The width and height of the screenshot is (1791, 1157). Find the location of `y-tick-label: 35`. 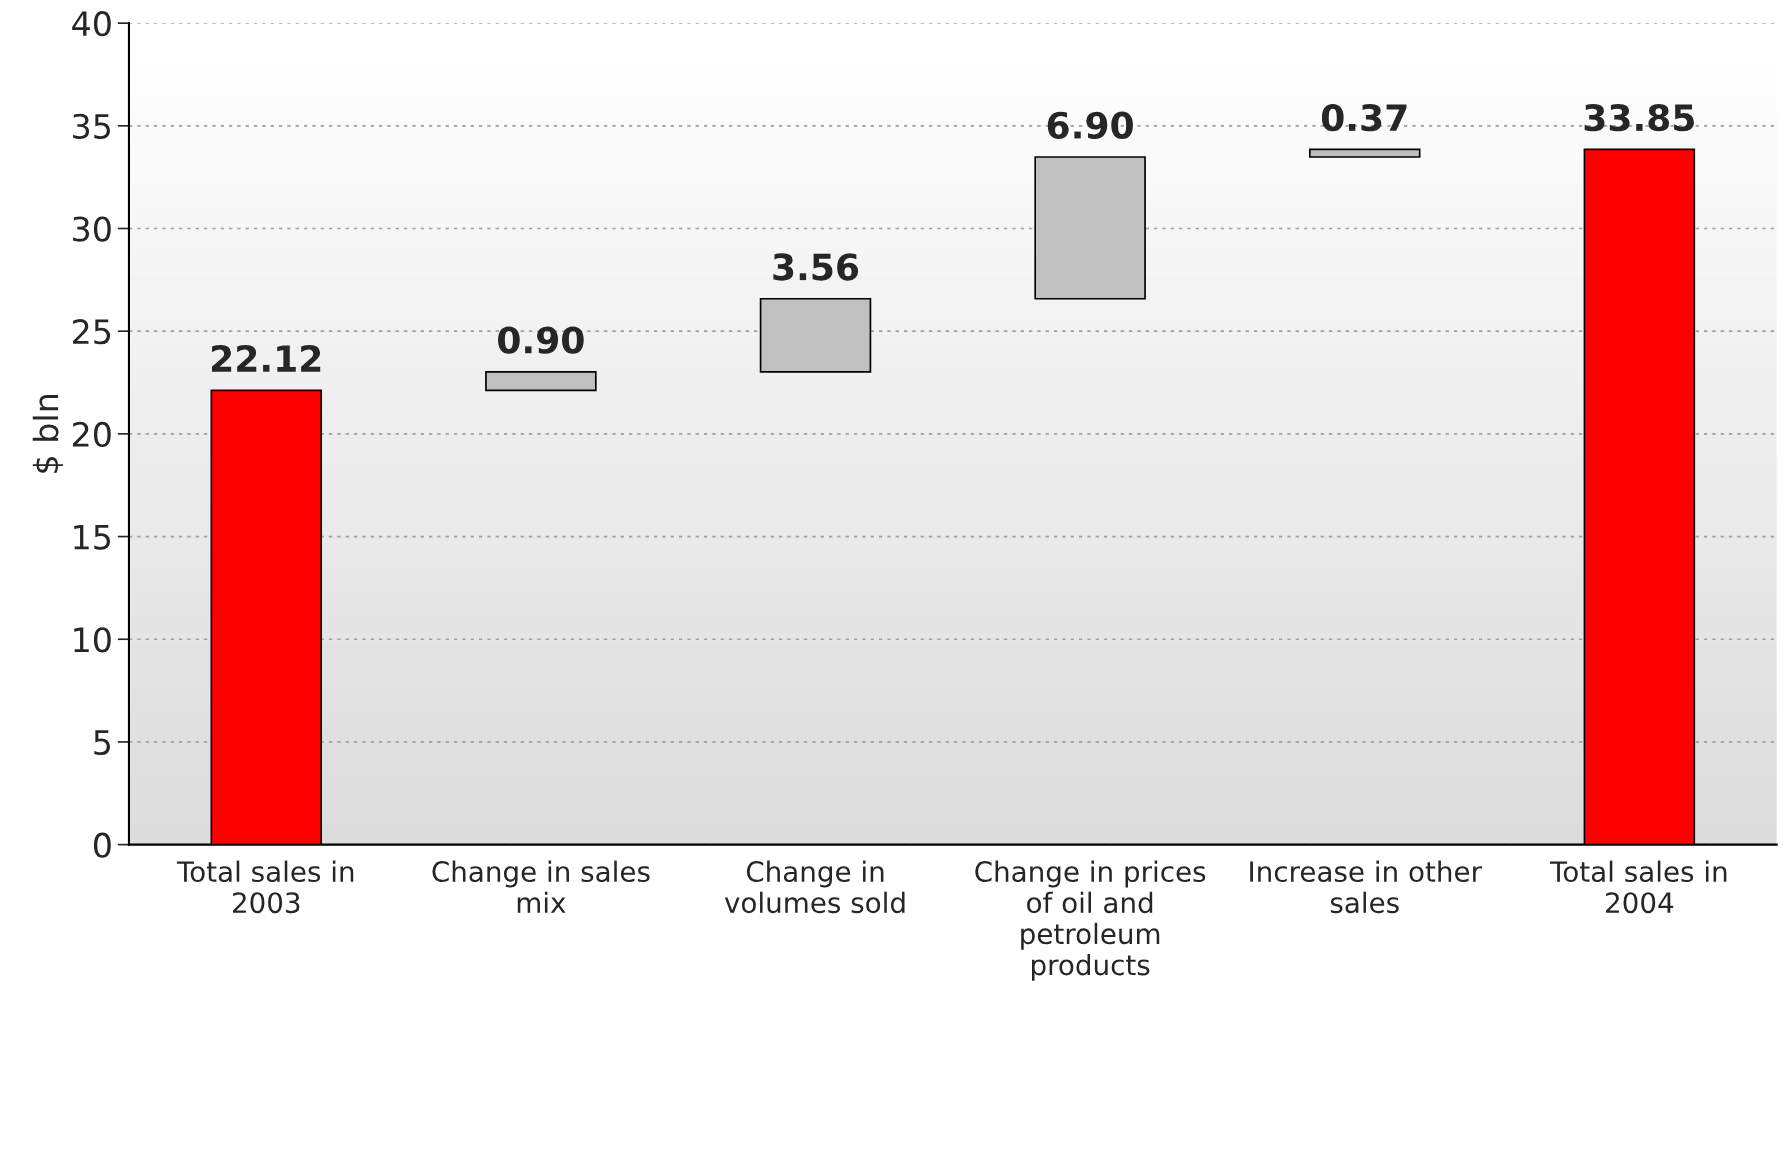

y-tick-label: 35 is located at coordinates (92, 126).